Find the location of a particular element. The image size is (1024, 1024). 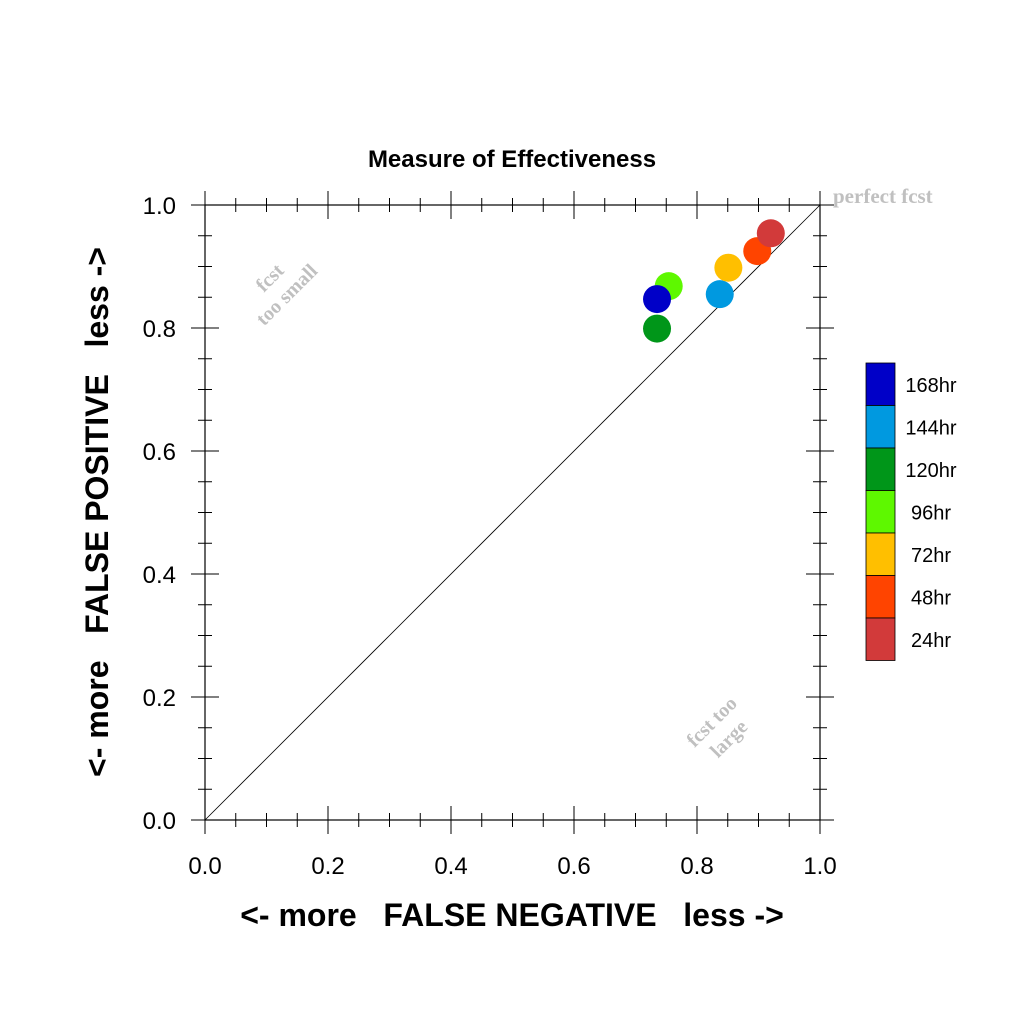

x-tick-label: 0.0 is located at coordinates (204, 866).